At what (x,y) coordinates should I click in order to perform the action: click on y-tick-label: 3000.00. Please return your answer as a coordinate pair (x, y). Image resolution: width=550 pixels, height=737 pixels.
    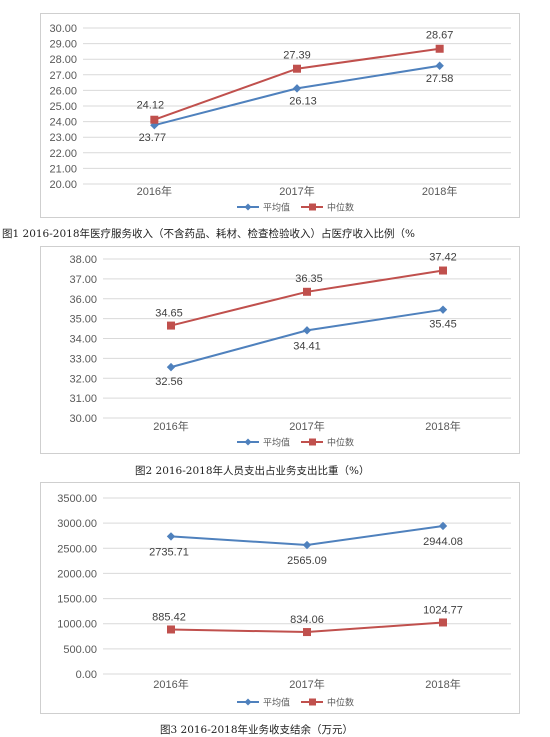
    Looking at the image, I should click on (77, 524).